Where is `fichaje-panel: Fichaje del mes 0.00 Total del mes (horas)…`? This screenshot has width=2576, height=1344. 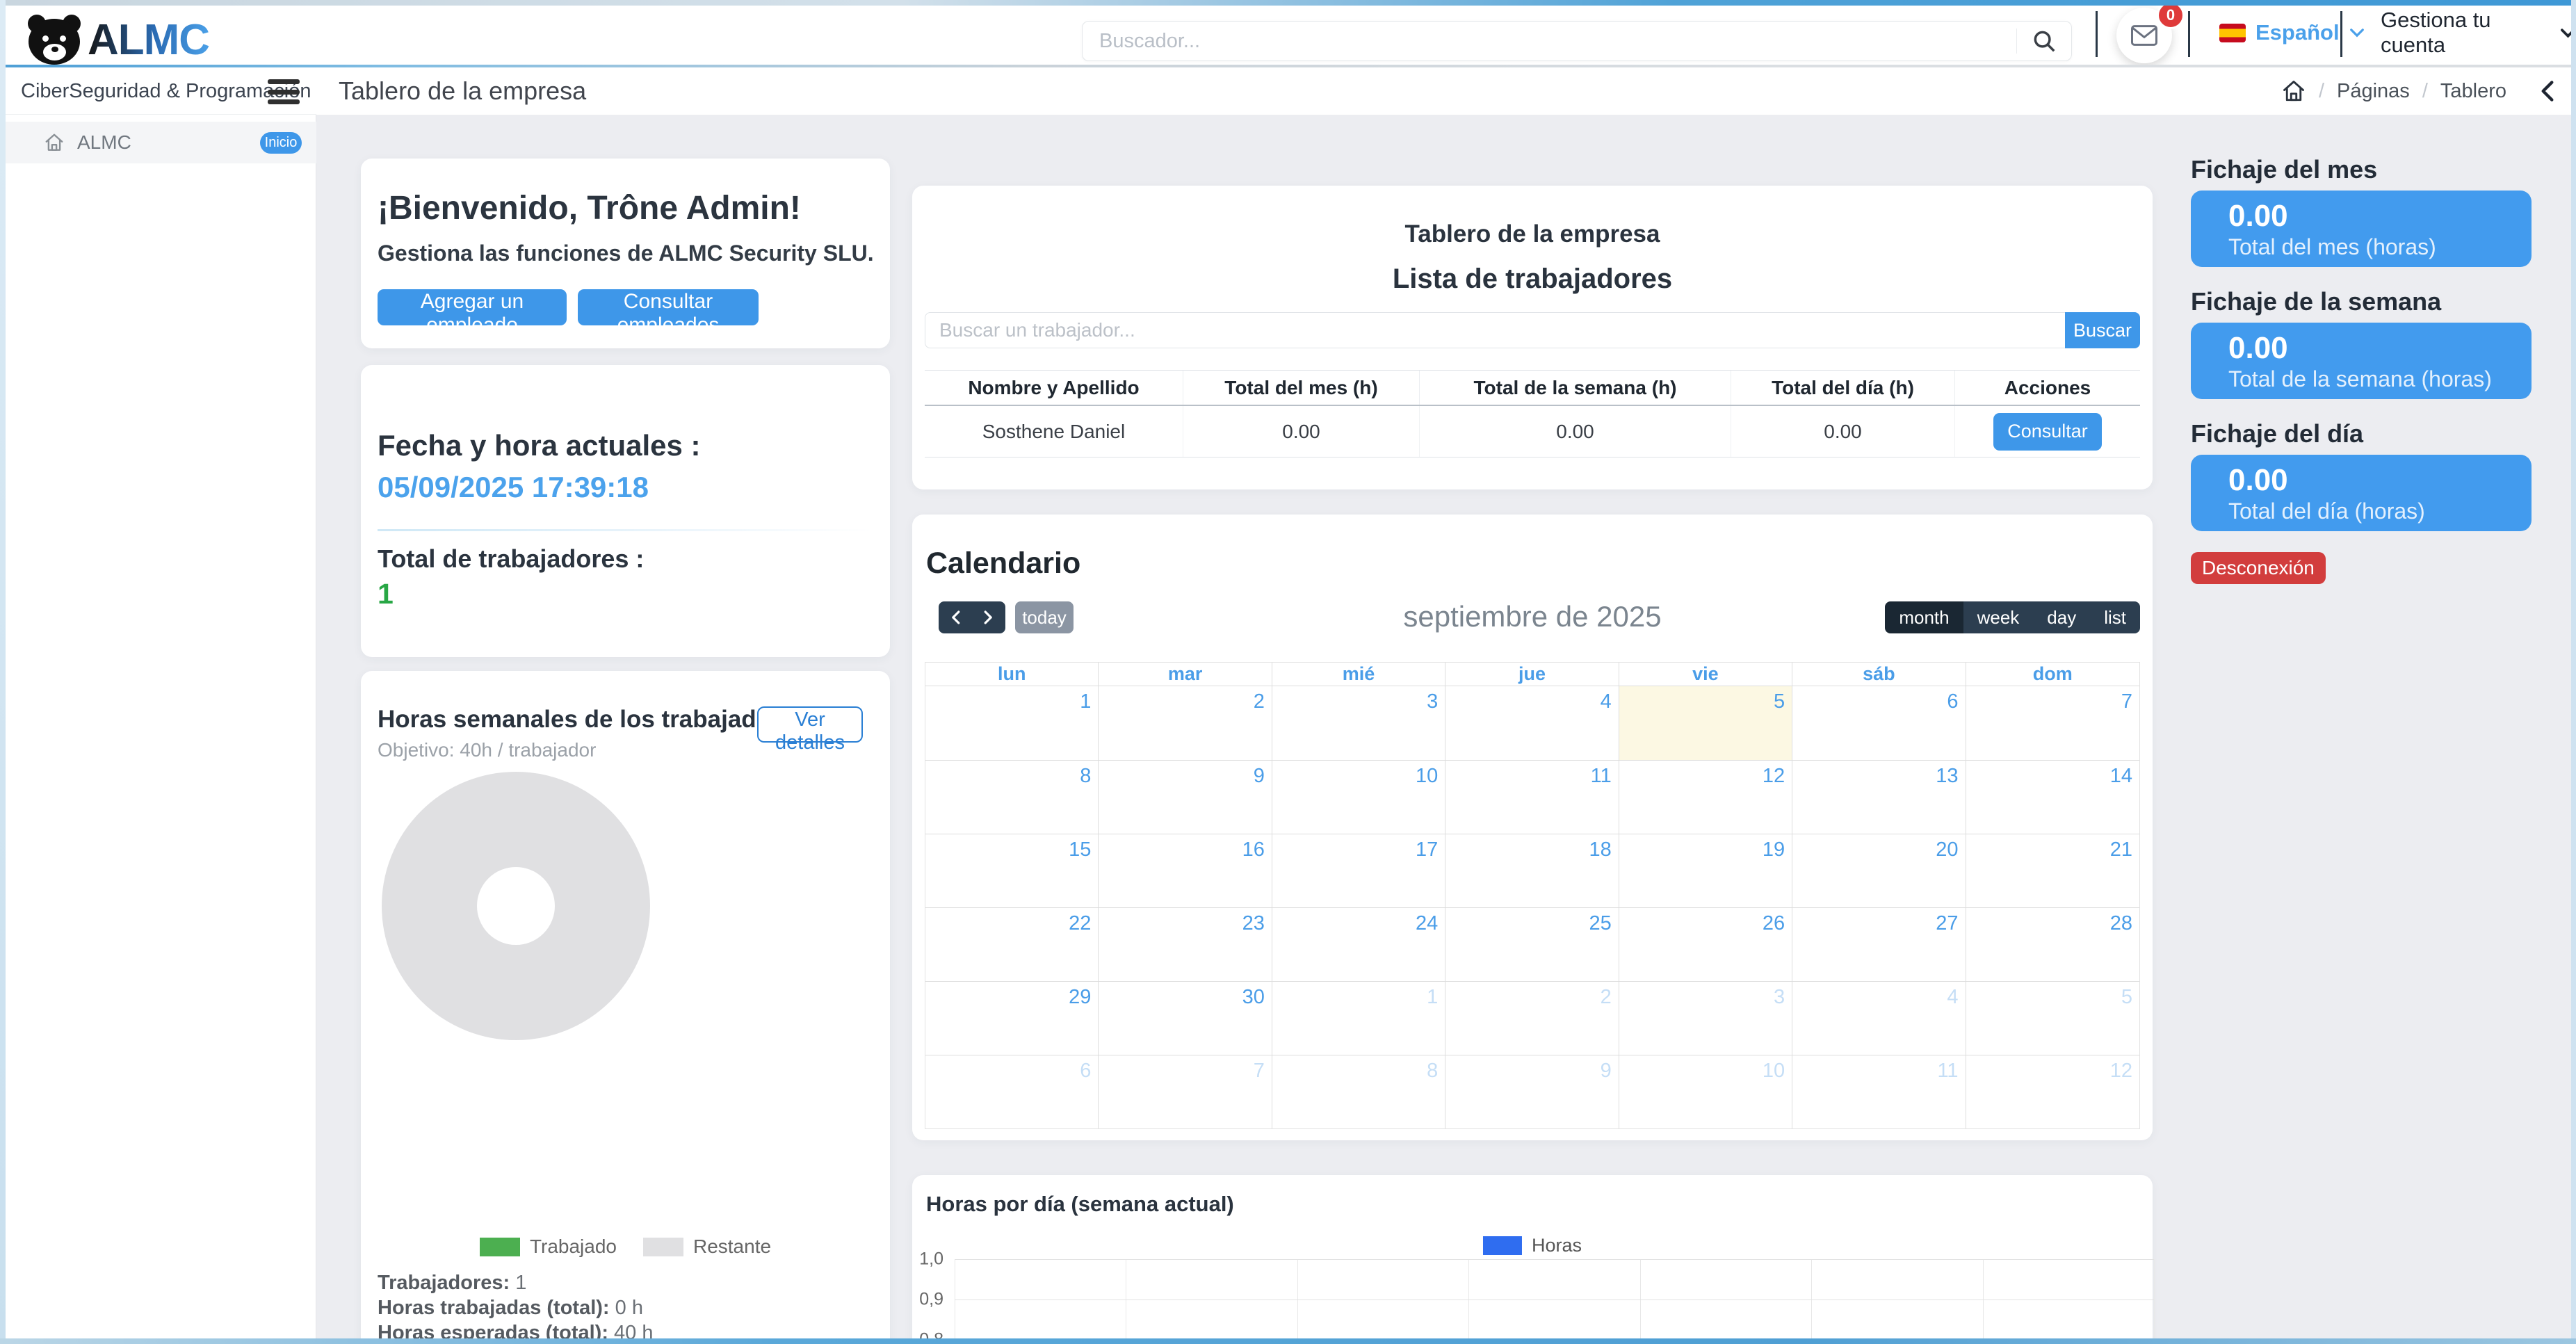 fichaje-panel: Fichaje del mes 0.00 Total del mes (horas)… is located at coordinates (2361, 370).